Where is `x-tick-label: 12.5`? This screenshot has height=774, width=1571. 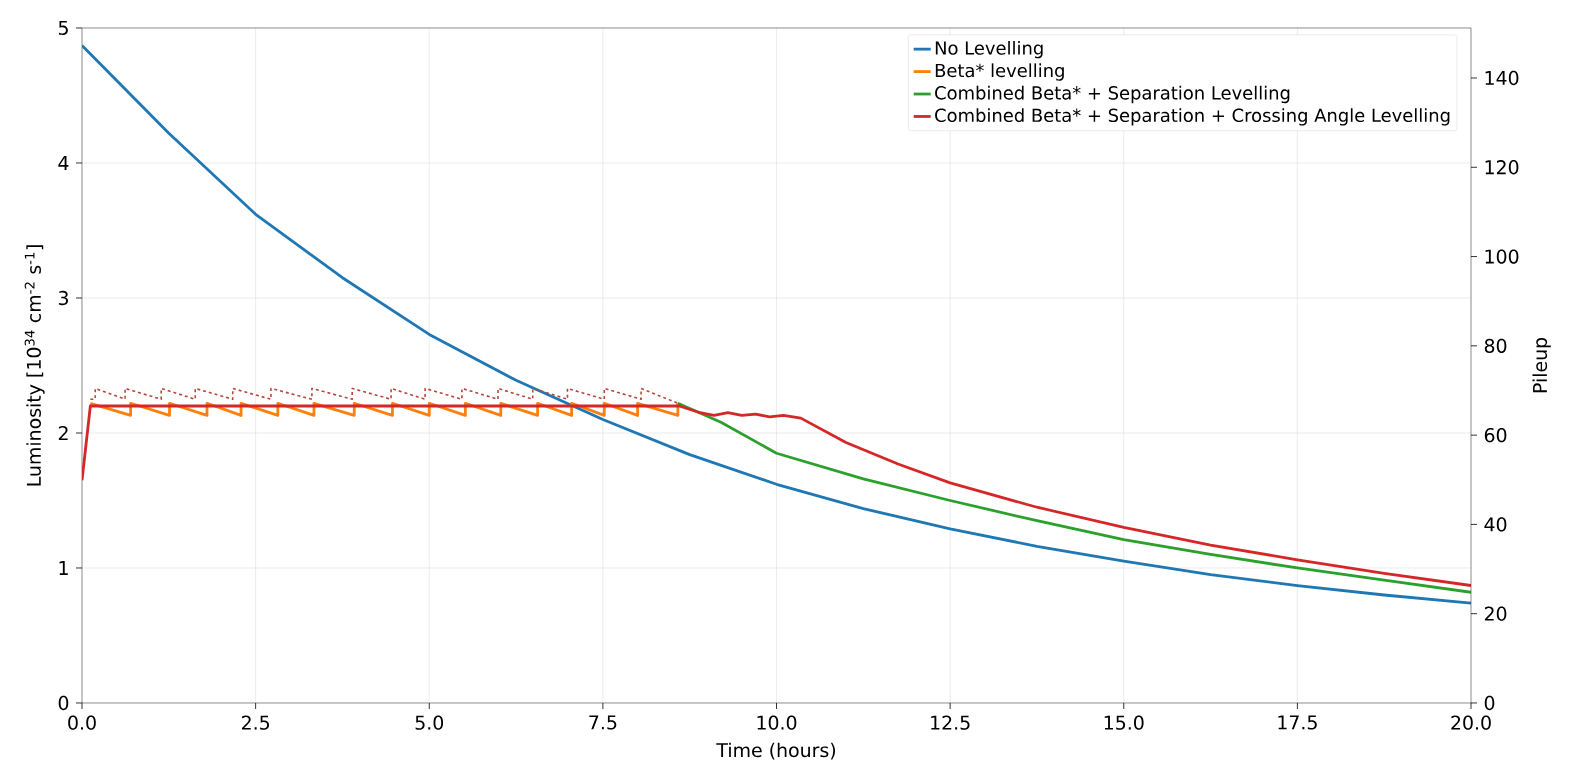
x-tick-label: 12.5 is located at coordinates (950, 722).